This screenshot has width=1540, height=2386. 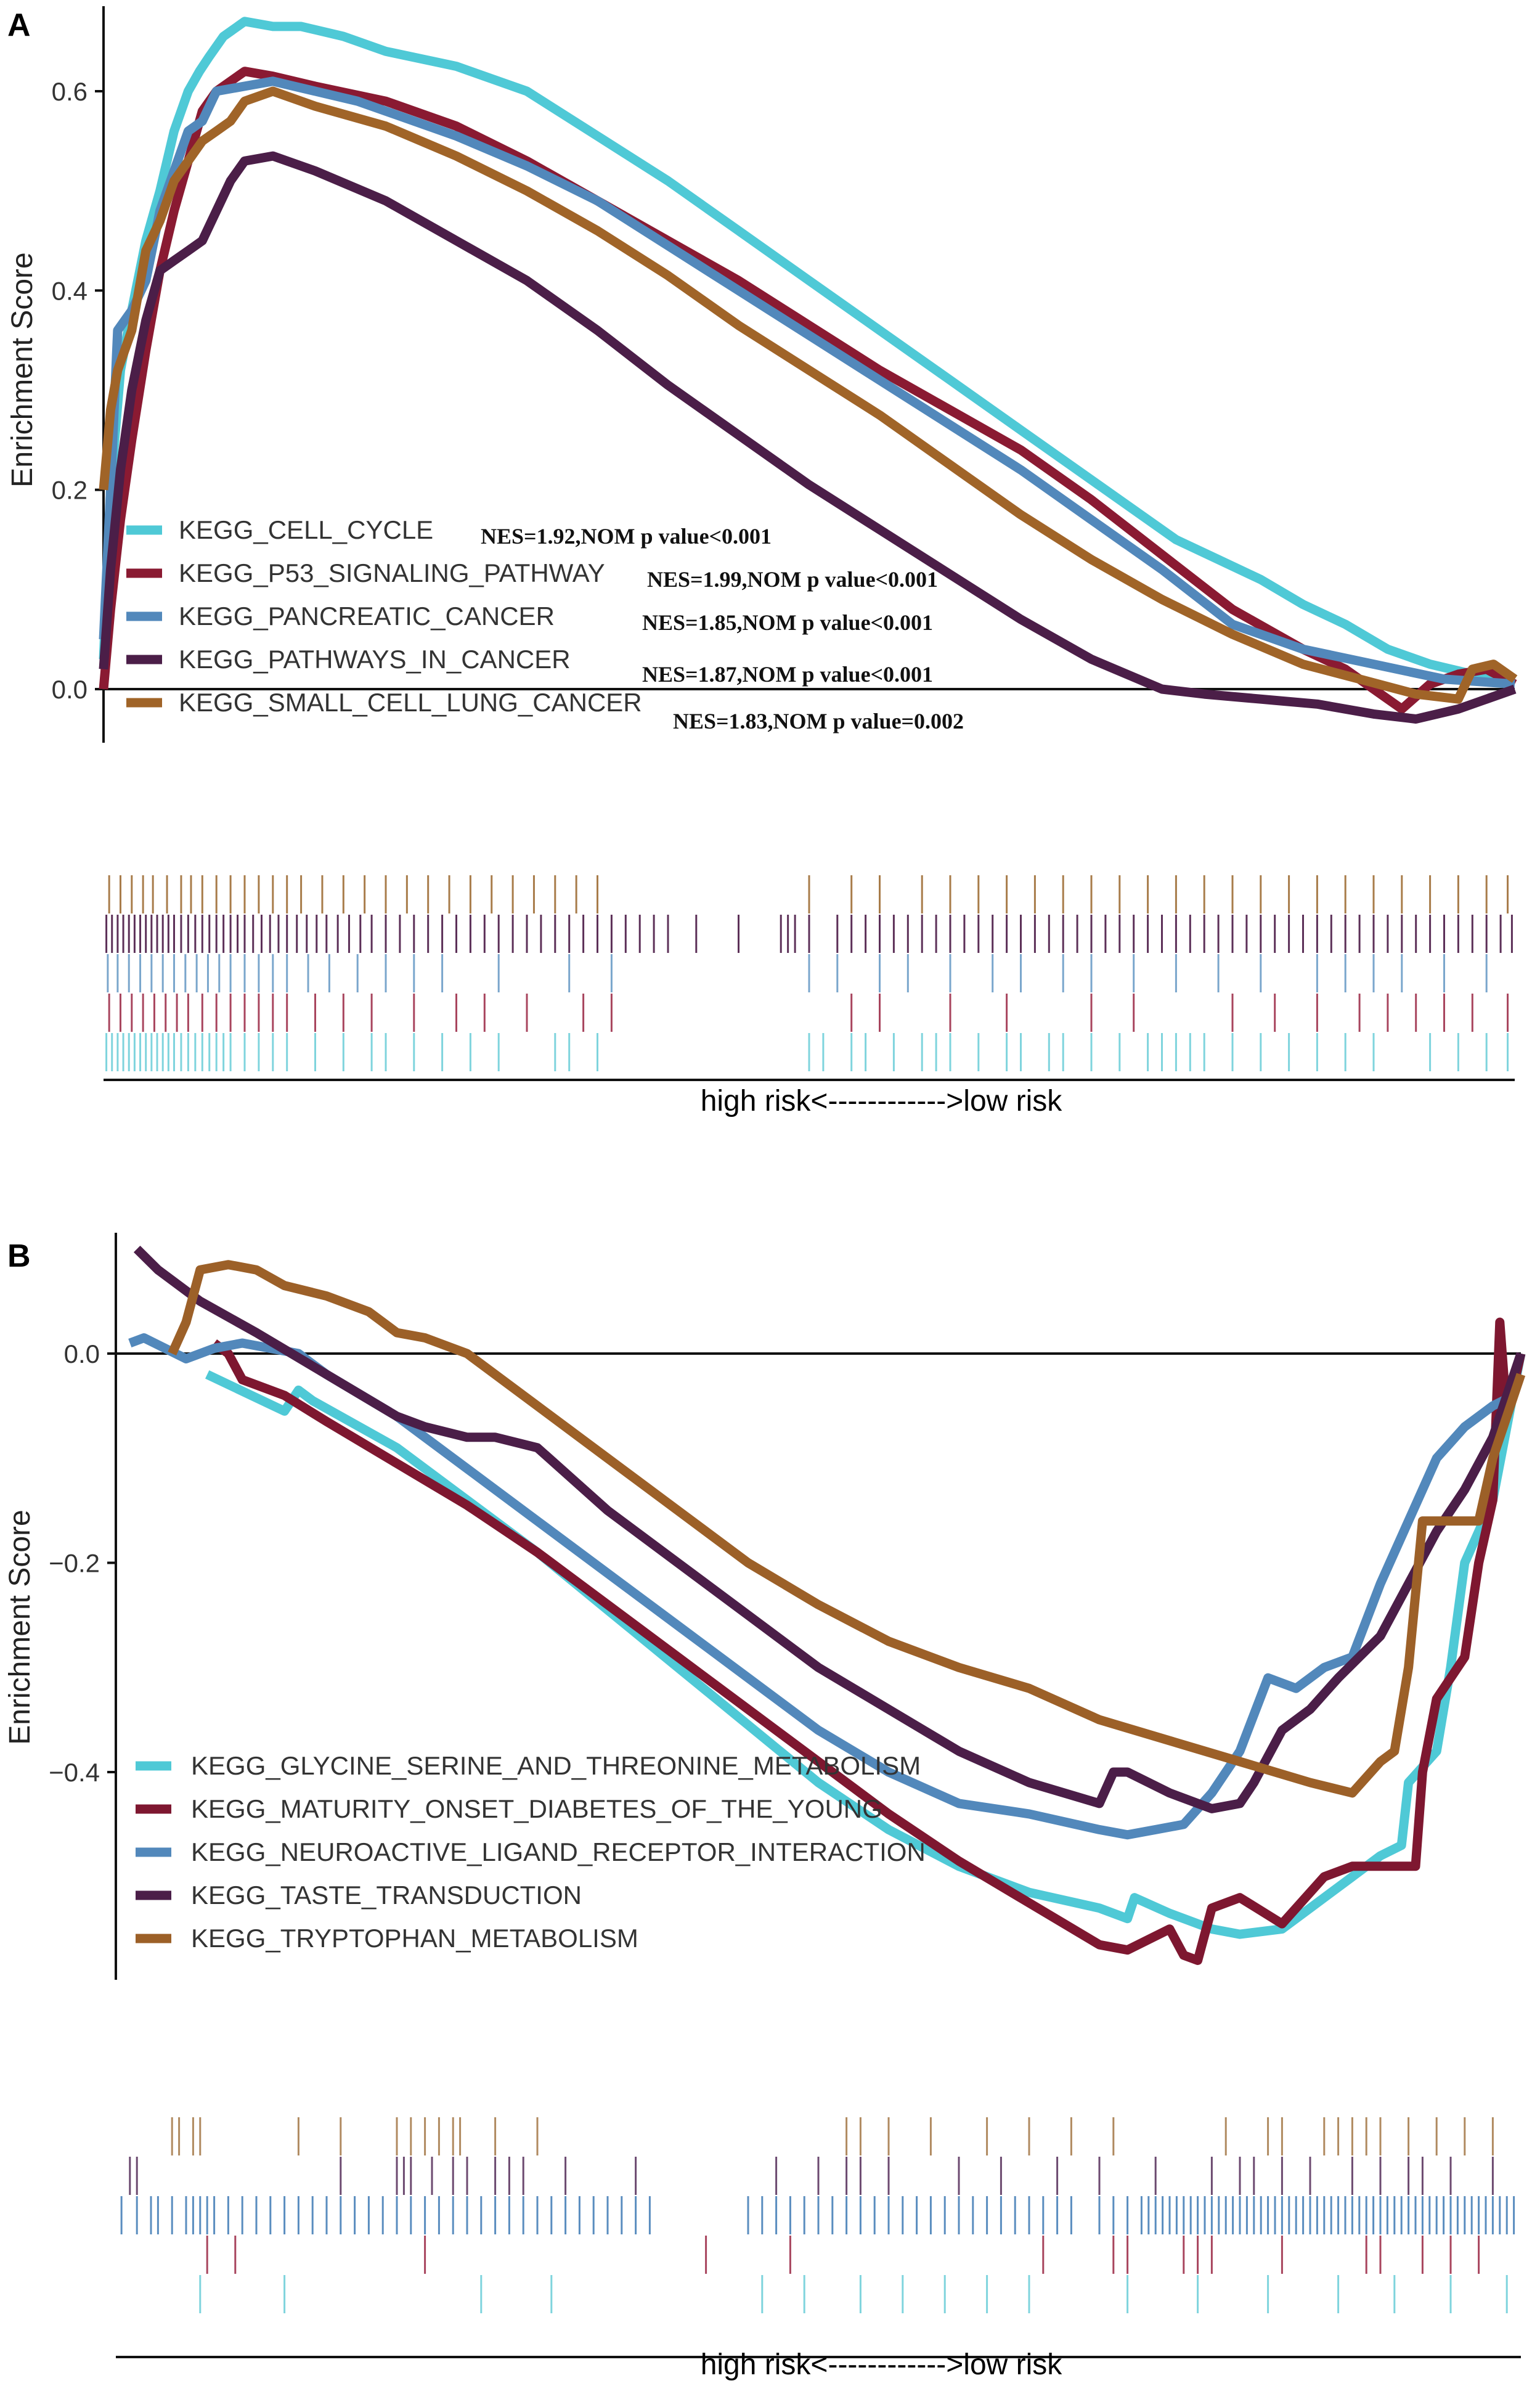 What do you see at coordinates (882, 2364) in the screenshot?
I see `panel-b-rug-caption: high risk<------------>low risk` at bounding box center [882, 2364].